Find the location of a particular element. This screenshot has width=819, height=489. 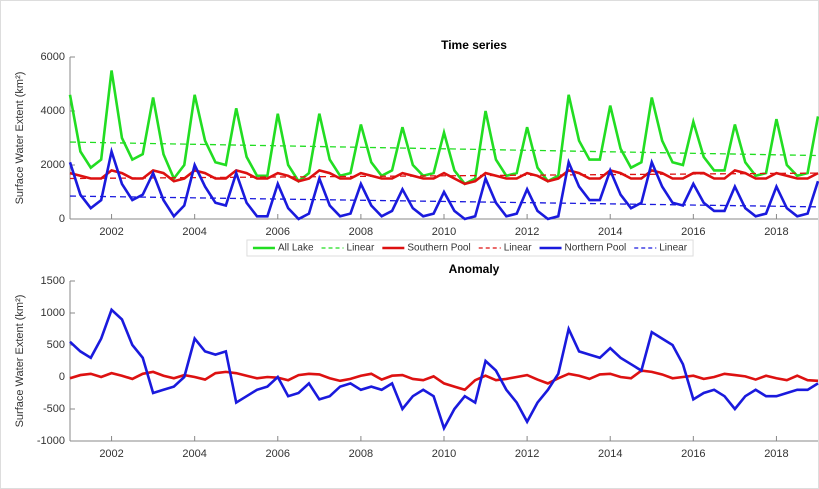

legend-label: All Lake is located at coordinates (296, 248).